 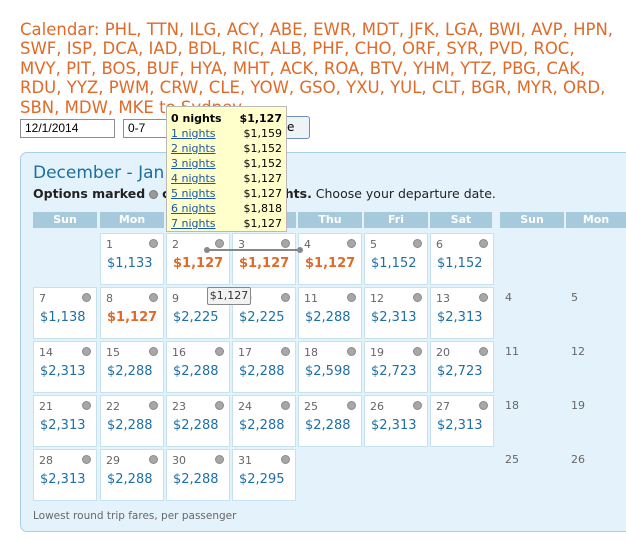 I want to click on calendar-day-cell: 16 $2,288, so click(x=198, y=367).